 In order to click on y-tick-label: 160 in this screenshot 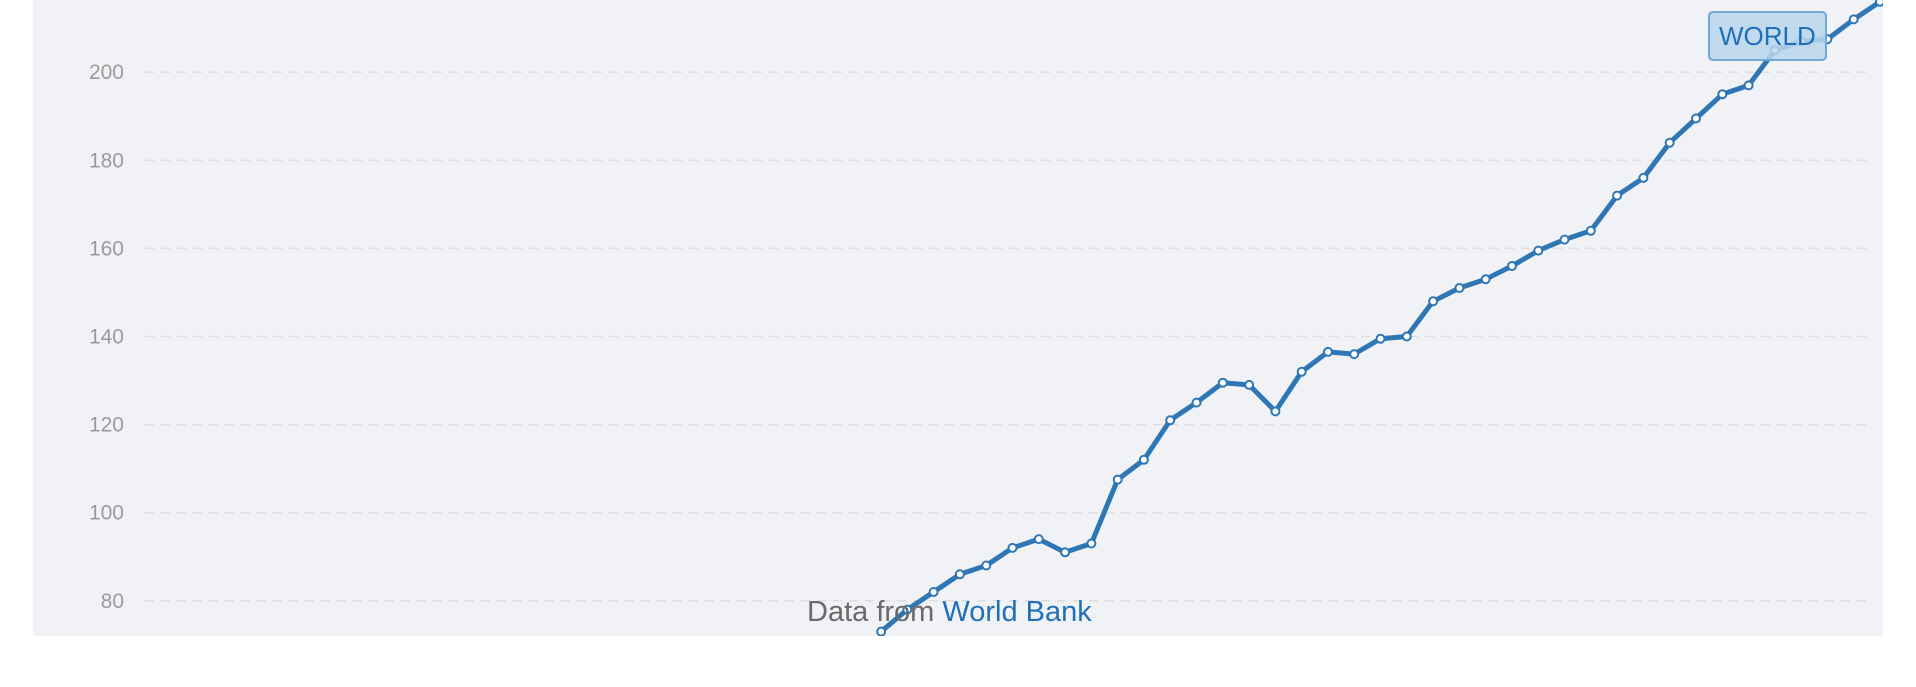, I will do `click(106, 248)`.